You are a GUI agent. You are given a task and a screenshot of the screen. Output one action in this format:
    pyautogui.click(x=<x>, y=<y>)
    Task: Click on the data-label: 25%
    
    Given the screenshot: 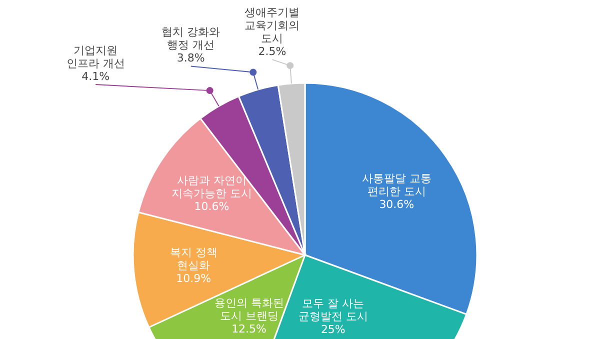 What is the action you would take?
    pyautogui.click(x=333, y=329)
    